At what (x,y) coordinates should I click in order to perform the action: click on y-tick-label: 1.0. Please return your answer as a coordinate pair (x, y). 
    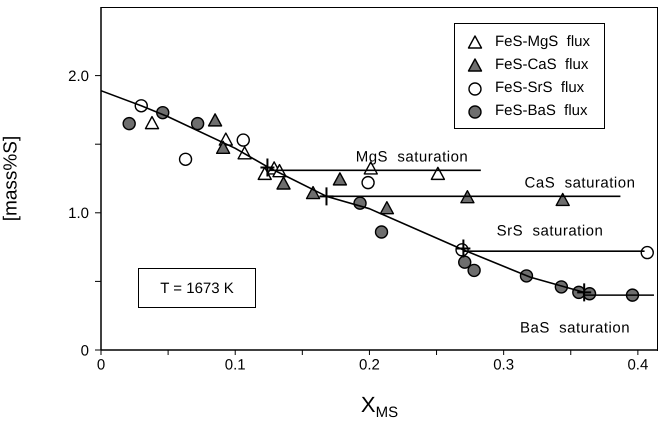
    Looking at the image, I should click on (78, 213).